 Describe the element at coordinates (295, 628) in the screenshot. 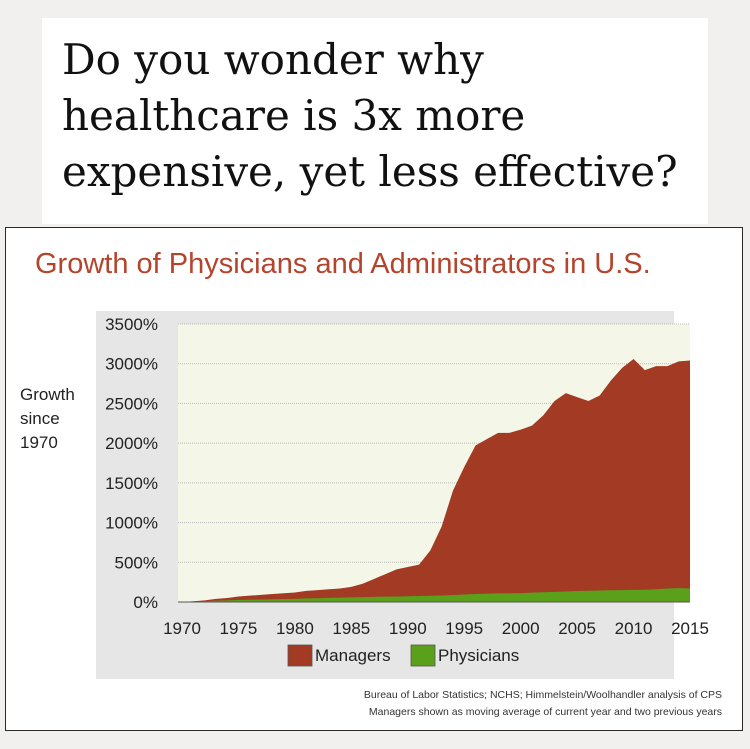

I see `x-tick-label: 1980` at that location.